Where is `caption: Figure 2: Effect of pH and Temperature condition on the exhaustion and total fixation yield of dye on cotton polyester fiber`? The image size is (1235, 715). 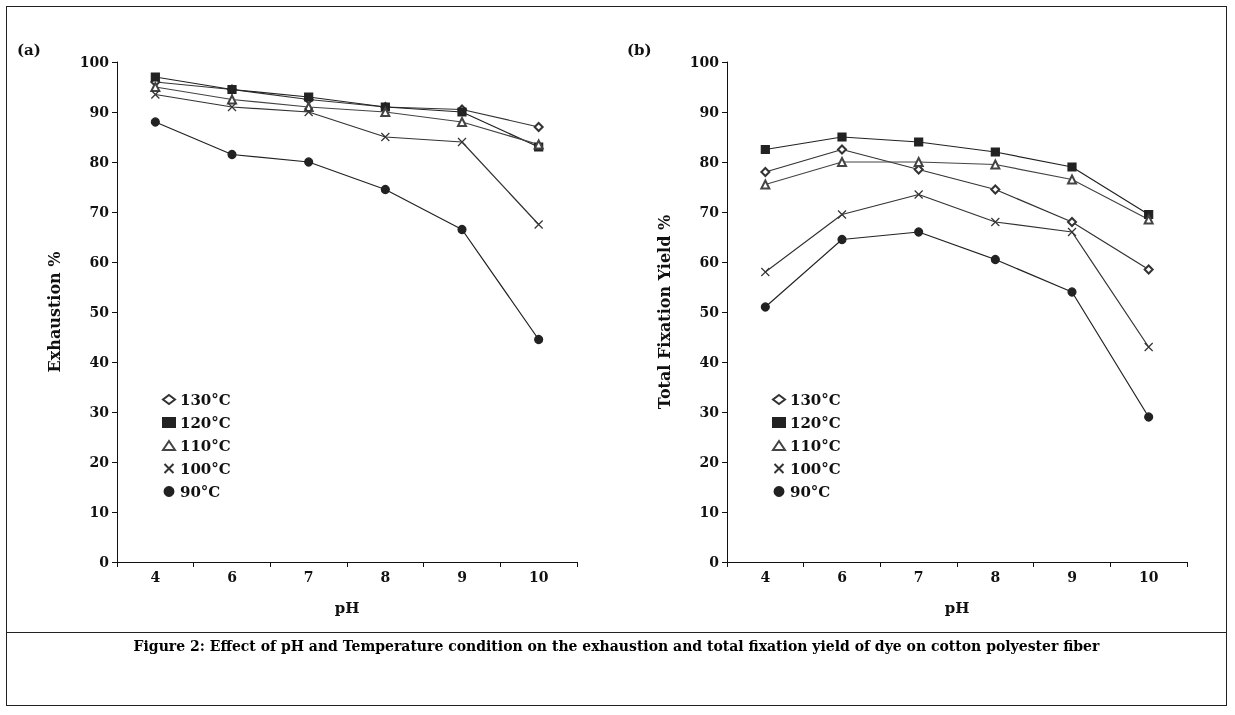
caption: Figure 2: Effect of pH and Temperature condition on the exhaustion and total fixation yield of dye on cotton polyester fiber is located at coordinates (616, 646).